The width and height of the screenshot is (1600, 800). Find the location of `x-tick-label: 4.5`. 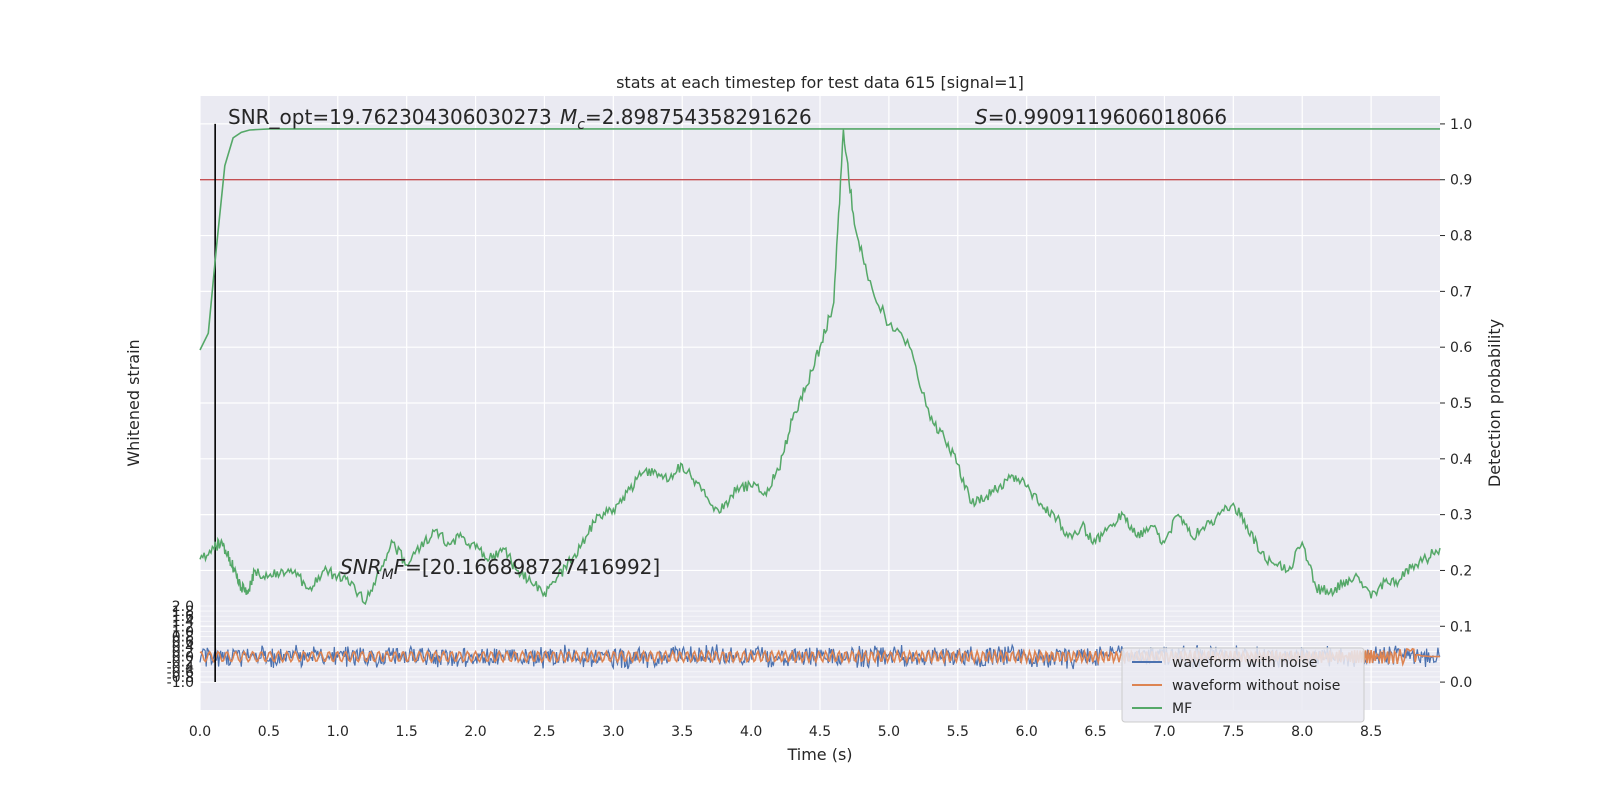

x-tick-label: 4.5 is located at coordinates (820, 732).